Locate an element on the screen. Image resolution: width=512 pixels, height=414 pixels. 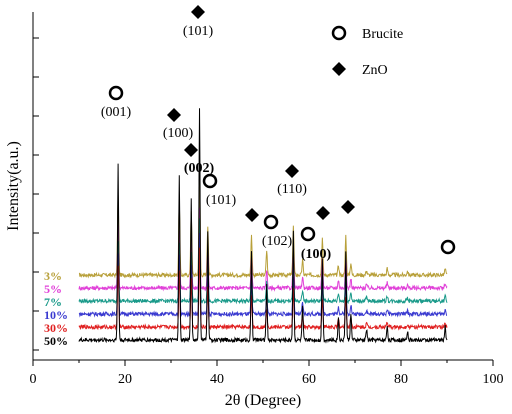
x-tick-label-0: 0 is located at coordinates (33, 379).